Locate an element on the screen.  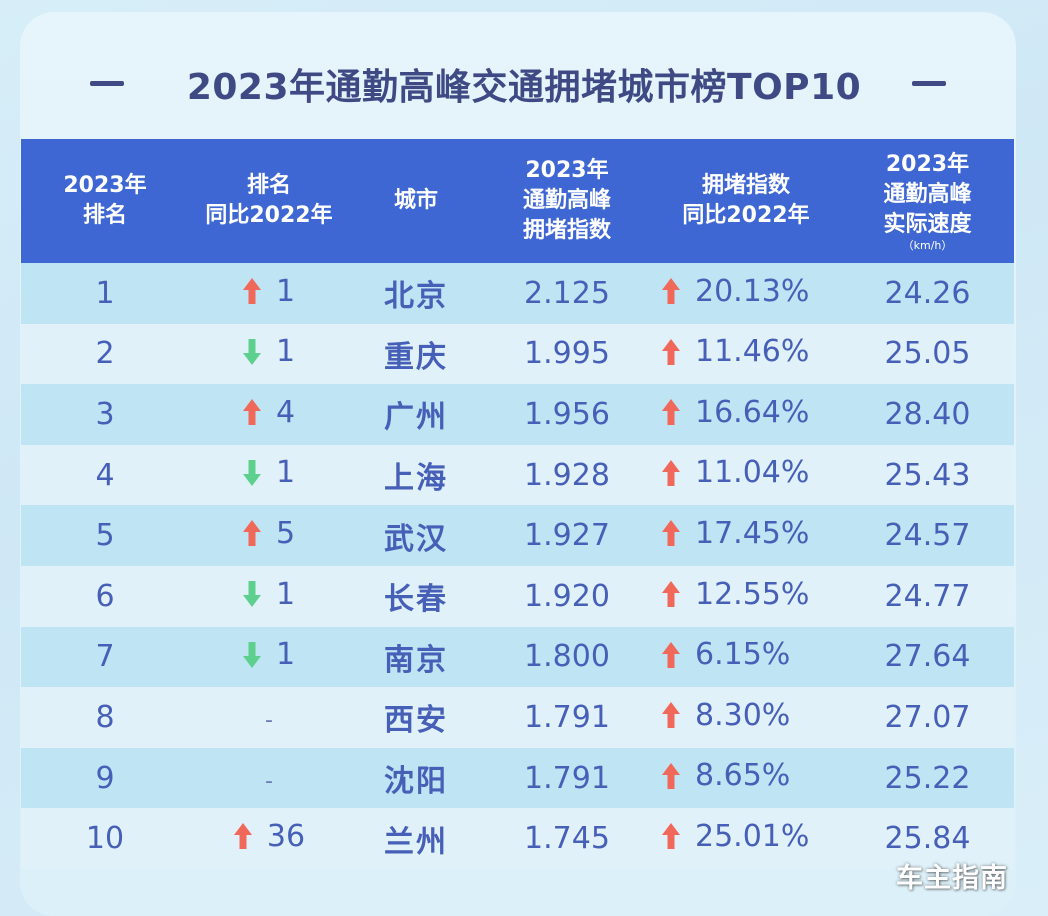
city-cell: 沈阳 is located at coordinates (416, 778).